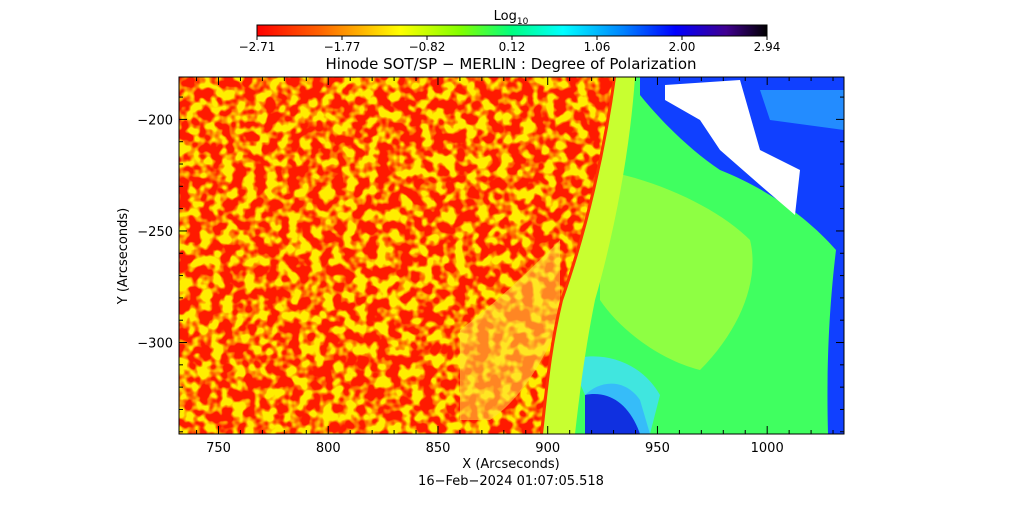  What do you see at coordinates (427, 47) in the screenshot?
I see `colorbar-tick-label: −0.82` at bounding box center [427, 47].